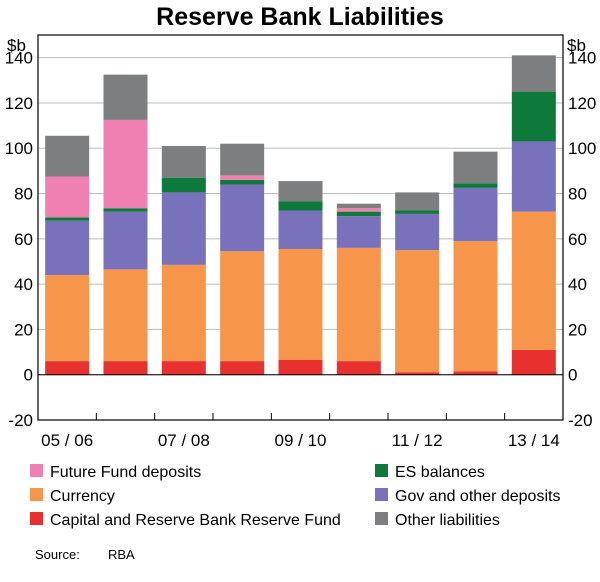 This screenshot has width=600, height=582. Describe the element at coordinates (57, 554) in the screenshot. I see `source-label: Source:` at that location.